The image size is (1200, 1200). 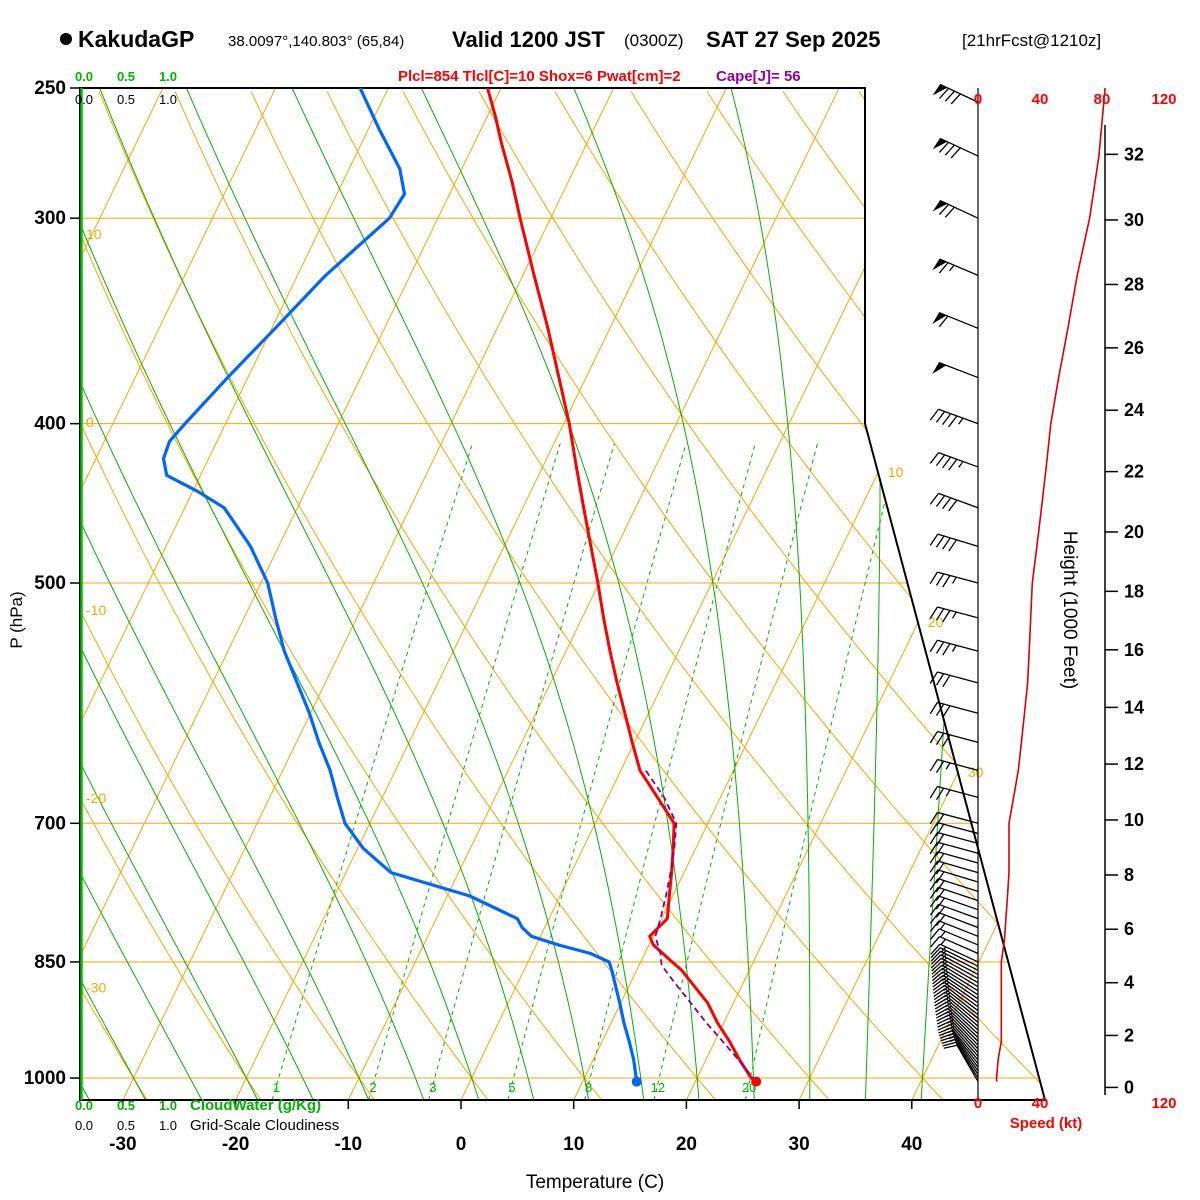 I want to click on svg-text: 80, so click(x=1102, y=99).